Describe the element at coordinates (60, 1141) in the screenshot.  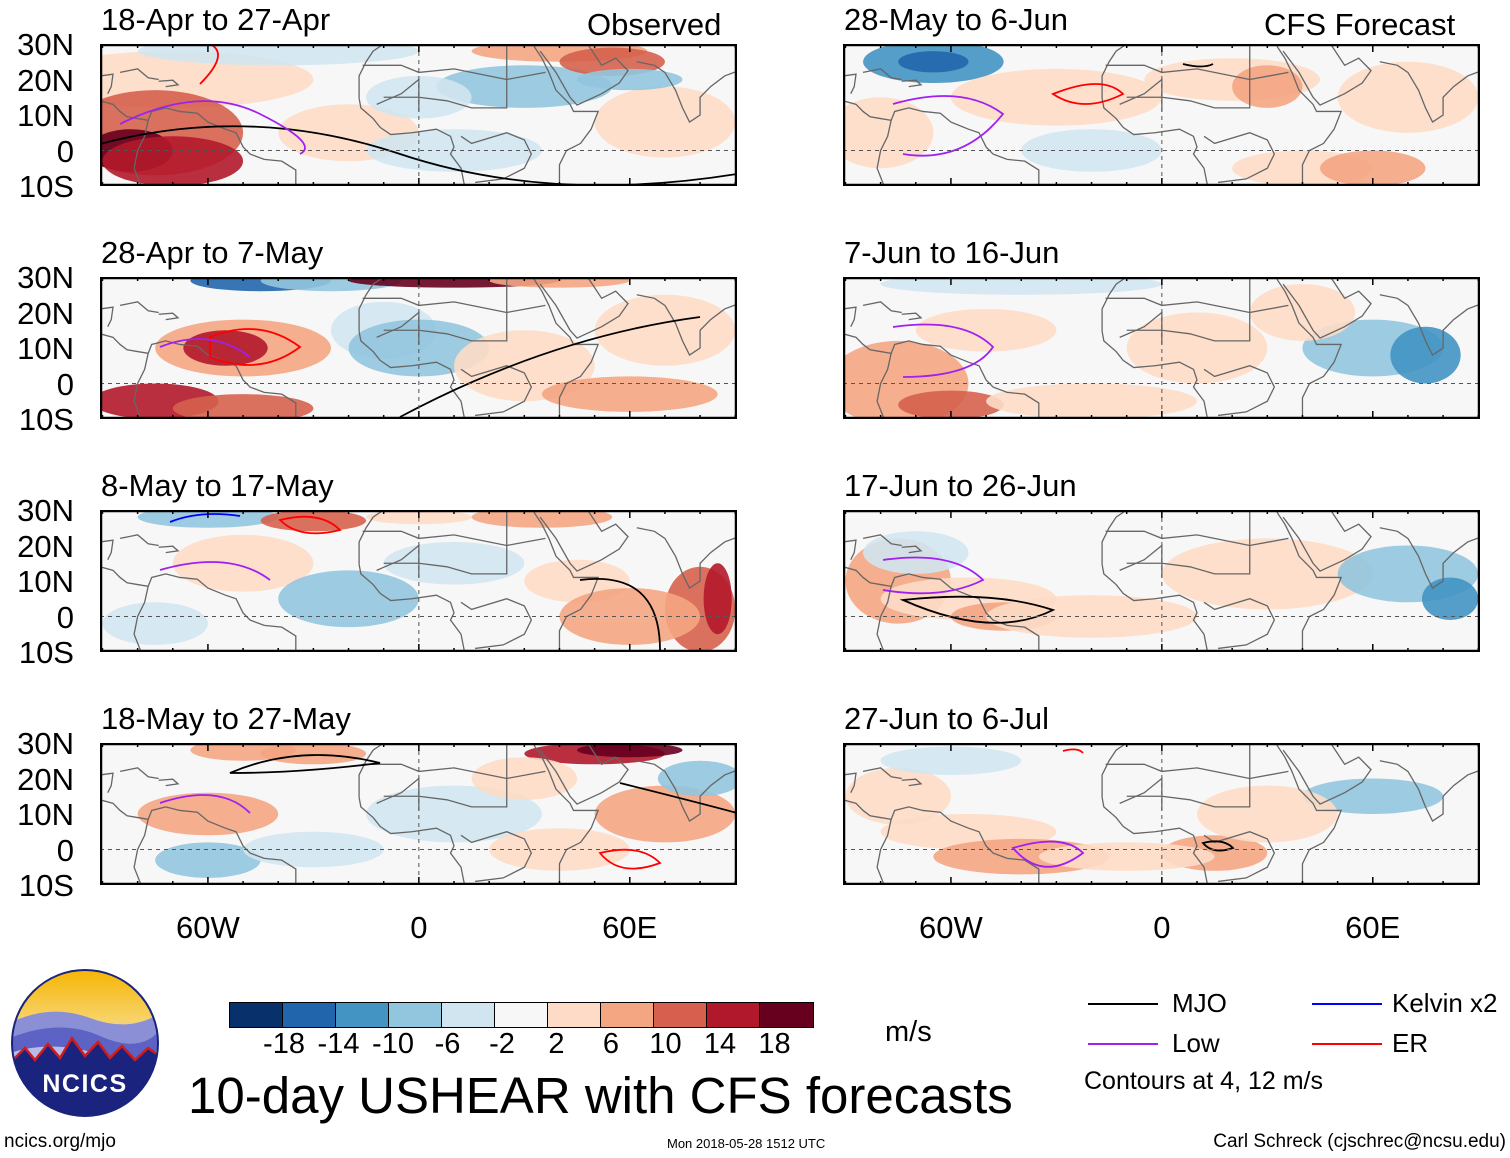
I see `footer-url: ncics.org/mjo` at that location.